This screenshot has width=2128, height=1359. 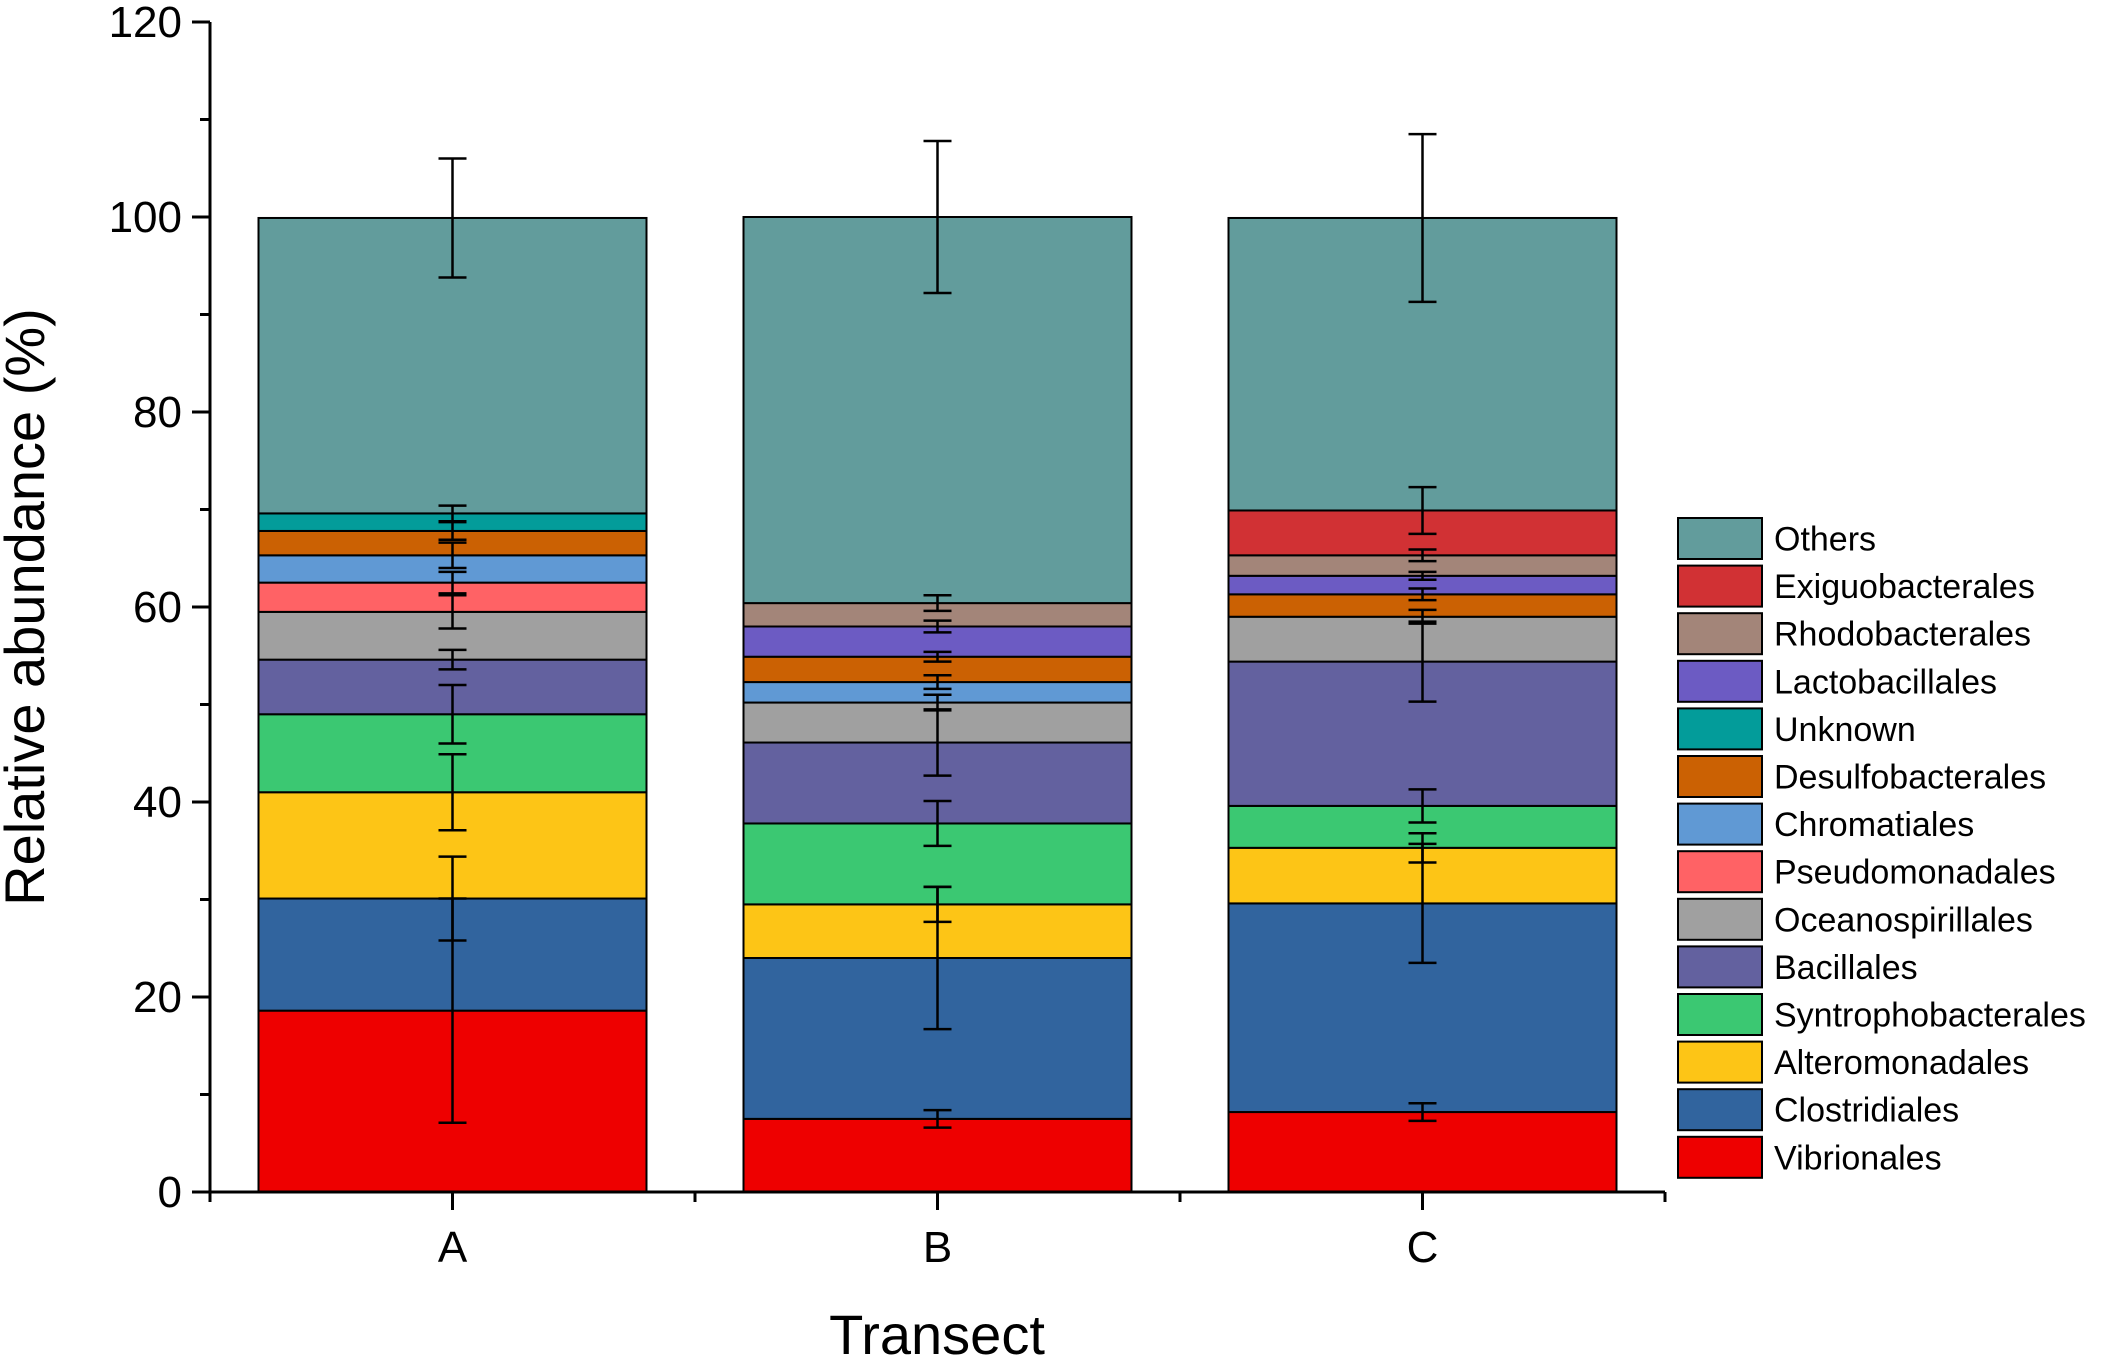 I want to click on legend-swatch-exiguobacterales, so click(x=1720, y=586).